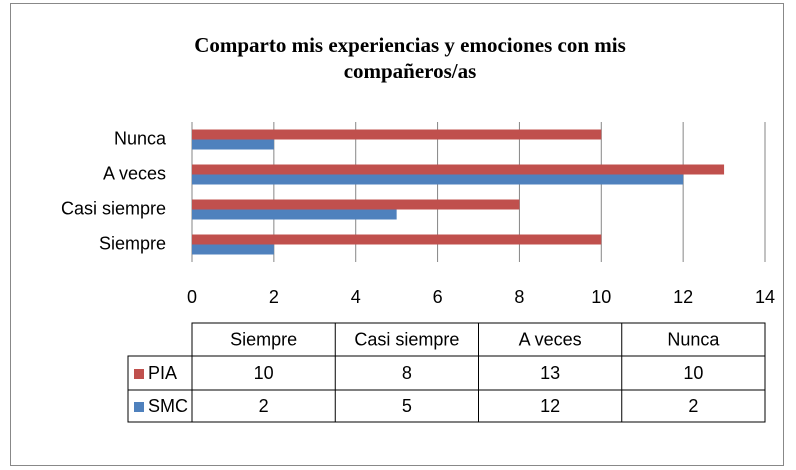 The width and height of the screenshot is (796, 470). What do you see at coordinates (683, 297) in the screenshot?
I see `x-tick-label: 12` at bounding box center [683, 297].